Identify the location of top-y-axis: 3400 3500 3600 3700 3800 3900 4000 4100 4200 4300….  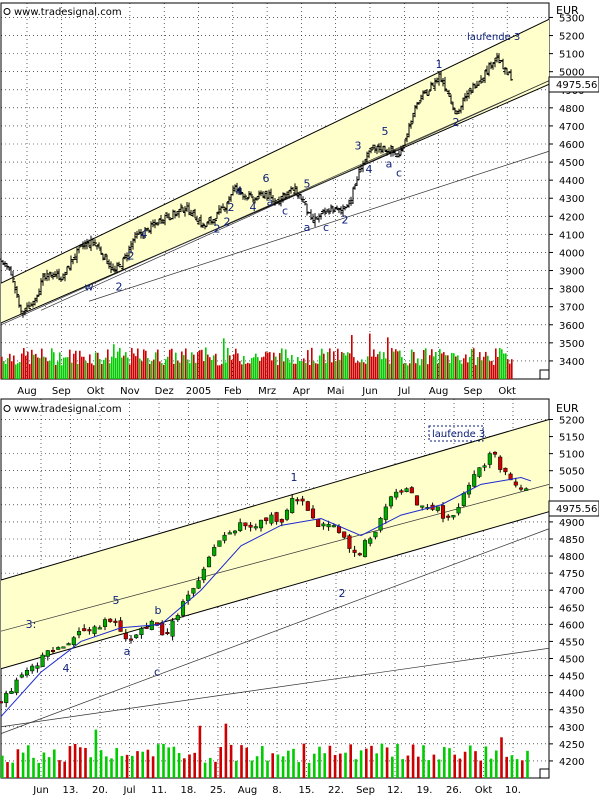
(566, 190).